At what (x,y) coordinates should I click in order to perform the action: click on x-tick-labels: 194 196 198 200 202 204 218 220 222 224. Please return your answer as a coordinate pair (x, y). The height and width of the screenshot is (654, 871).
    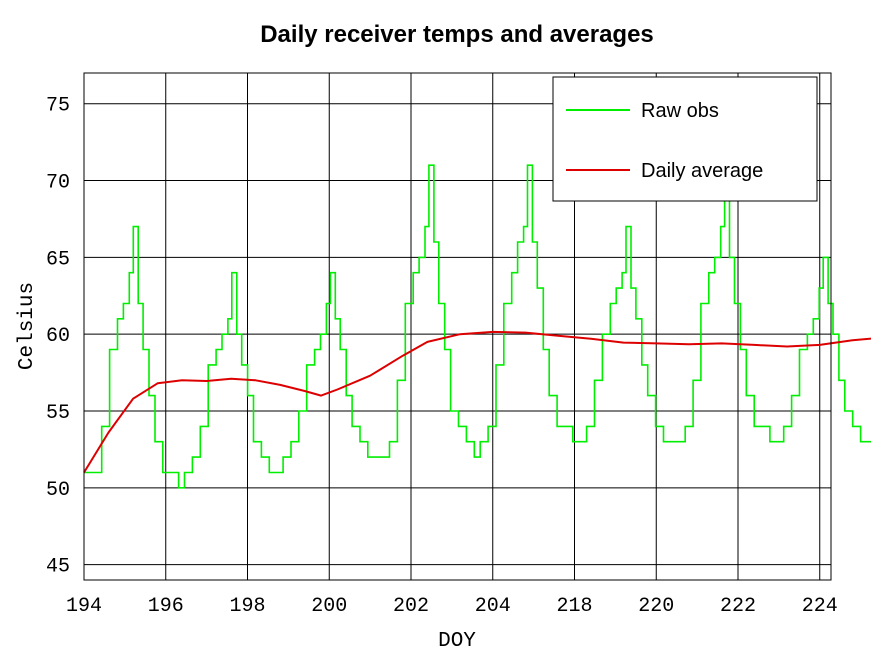
    Looking at the image, I should click on (452, 606).